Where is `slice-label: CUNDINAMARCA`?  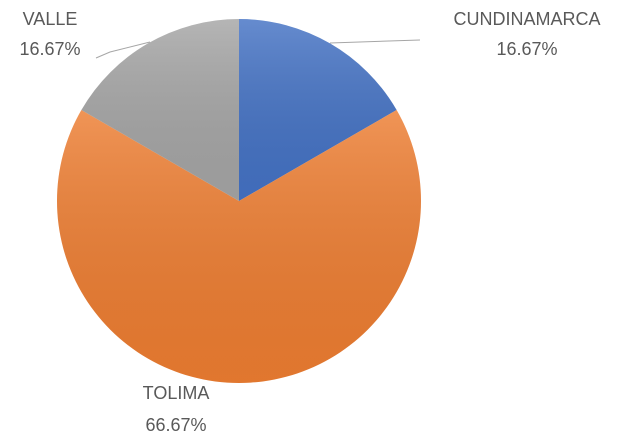
slice-label: CUNDINAMARCA is located at coordinates (526, 19).